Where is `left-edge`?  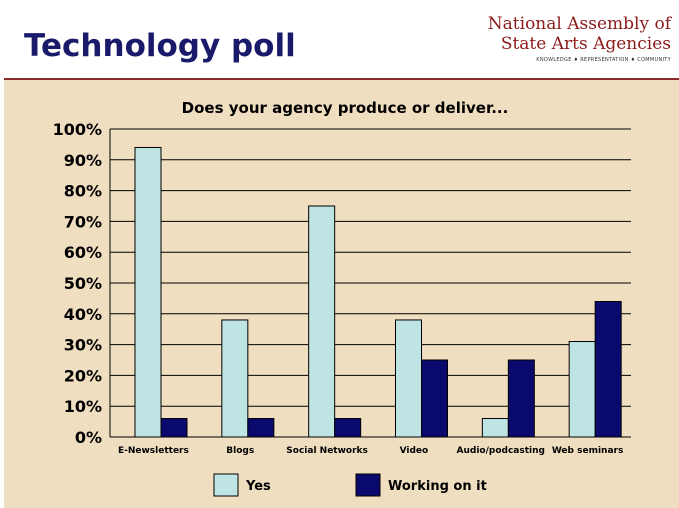 left-edge is located at coordinates (2, 254).